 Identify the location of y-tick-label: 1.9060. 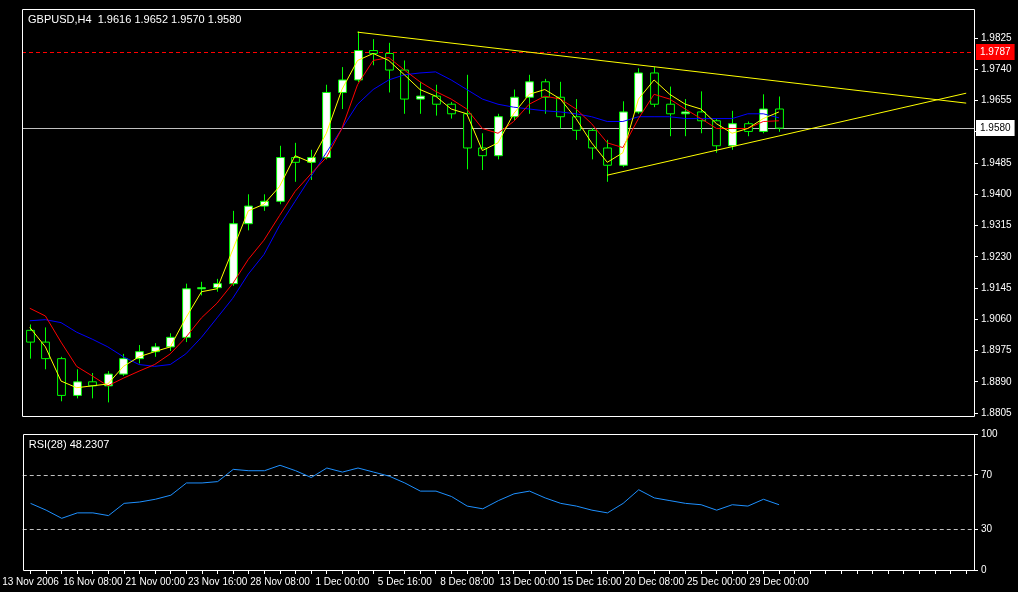
(997, 319).